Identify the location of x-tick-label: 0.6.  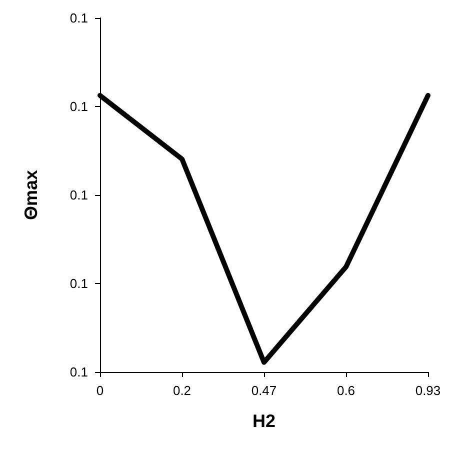
(346, 390).